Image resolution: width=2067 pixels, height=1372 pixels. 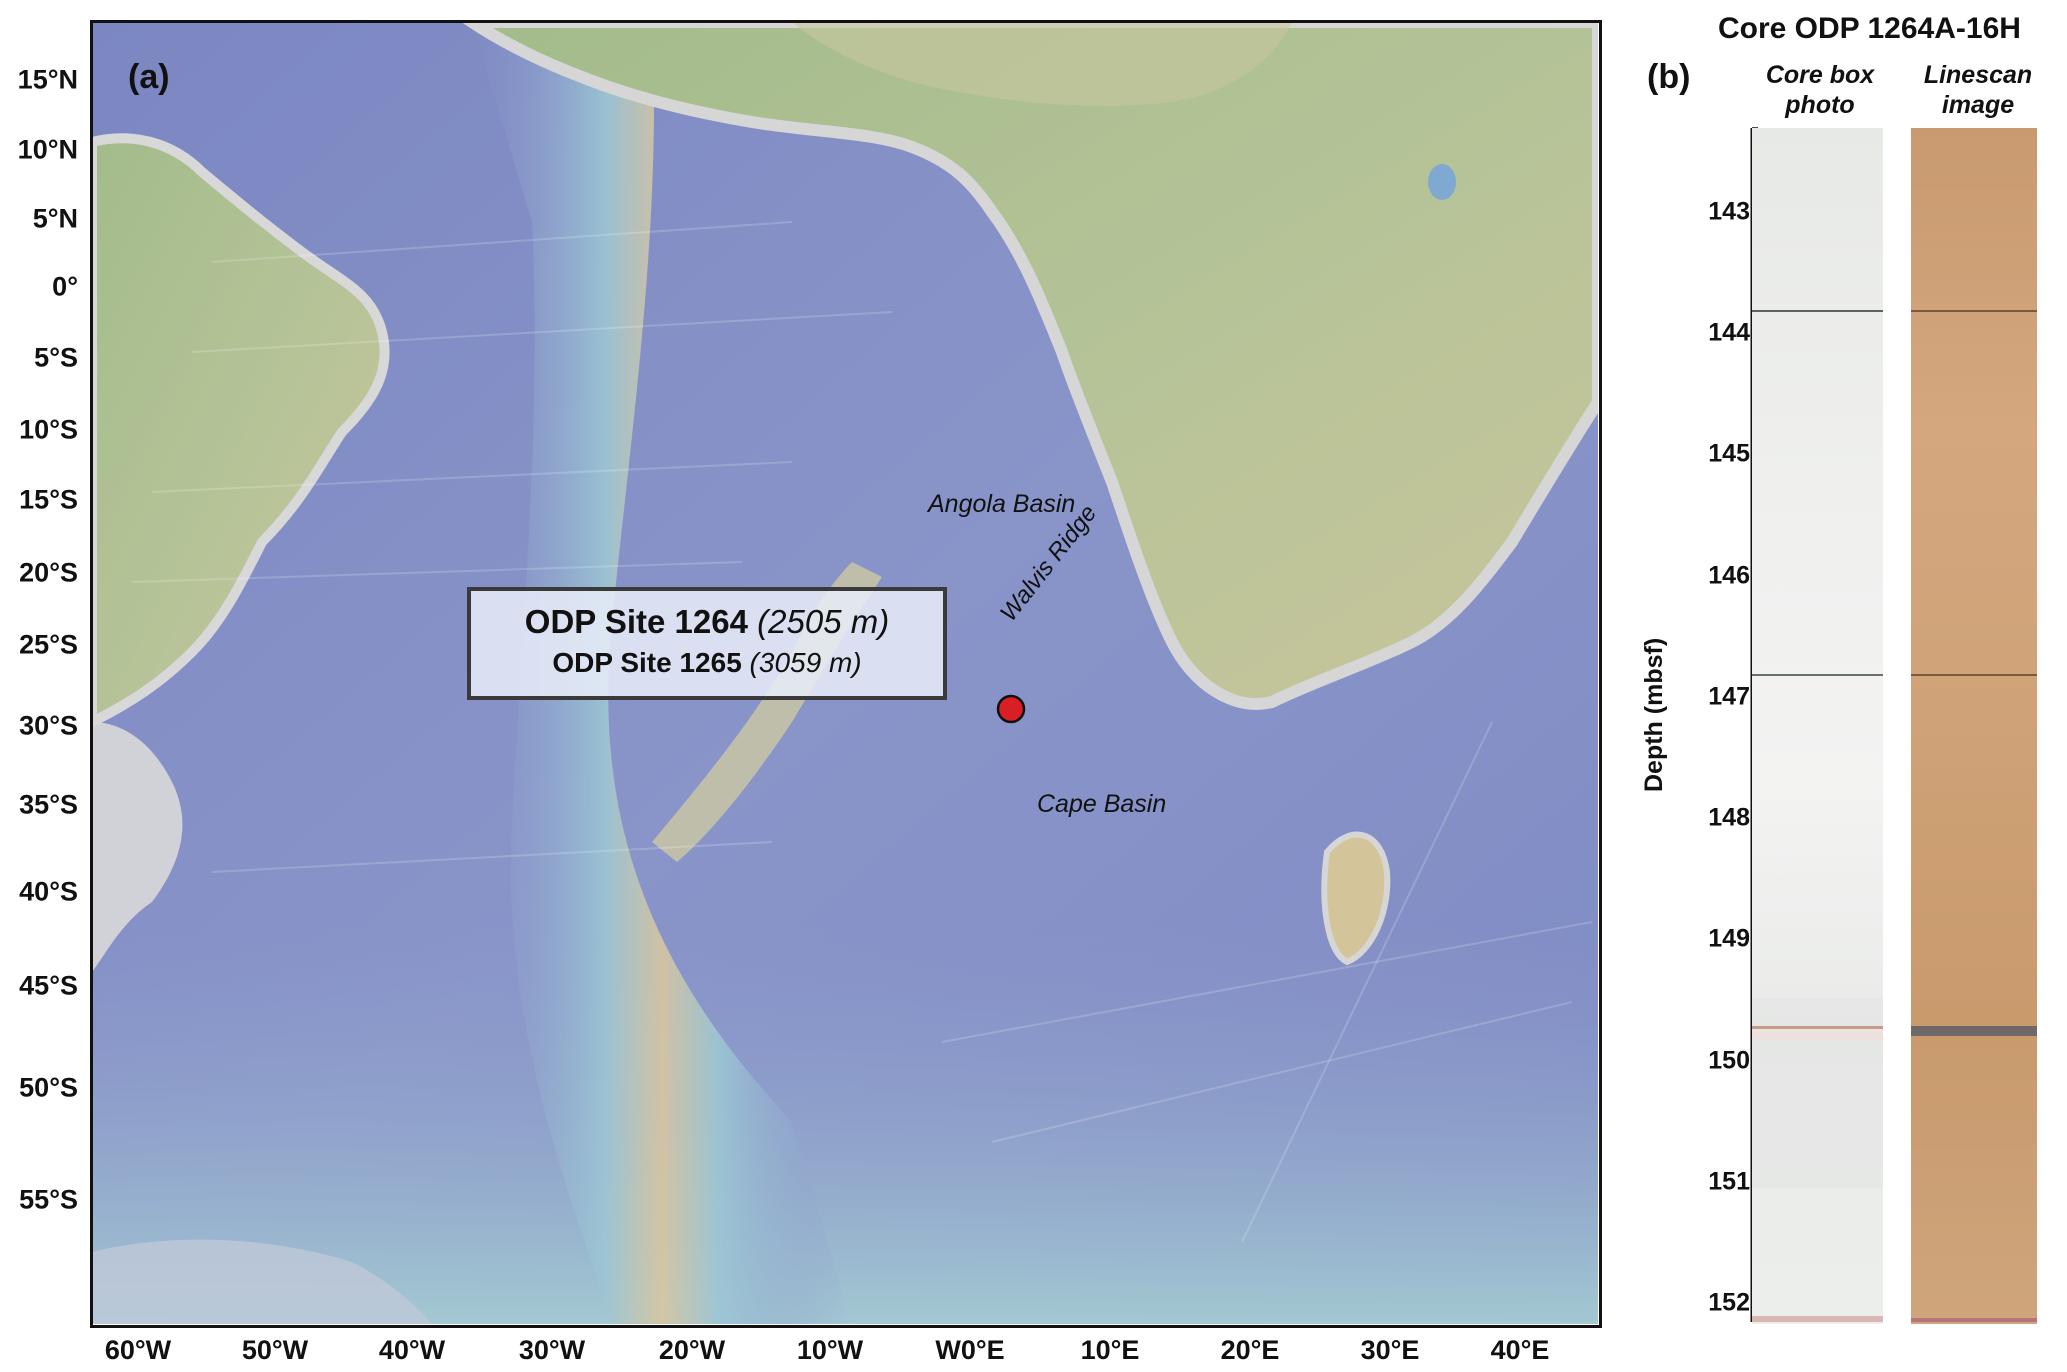 I want to click on linescan-header: Linescan image, so click(x=1978, y=90).